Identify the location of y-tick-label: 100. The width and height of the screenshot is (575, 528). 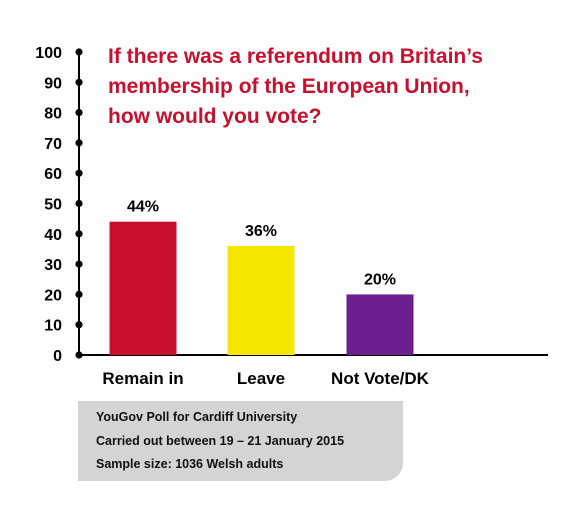
(48, 53).